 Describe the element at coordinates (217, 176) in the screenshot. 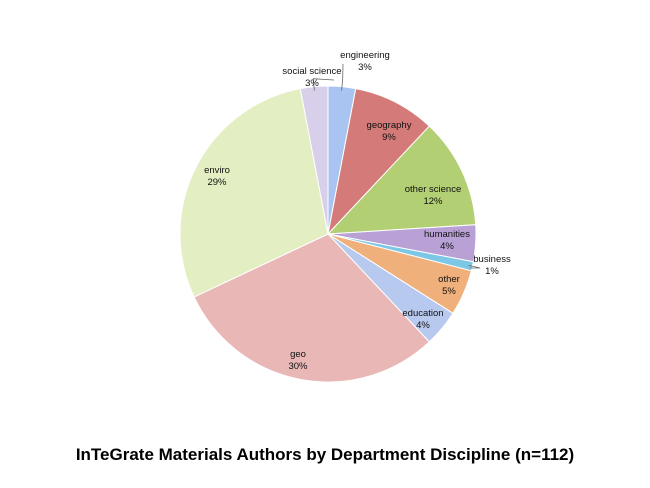

I see `slice-label-enviro: enviro 29%` at that location.